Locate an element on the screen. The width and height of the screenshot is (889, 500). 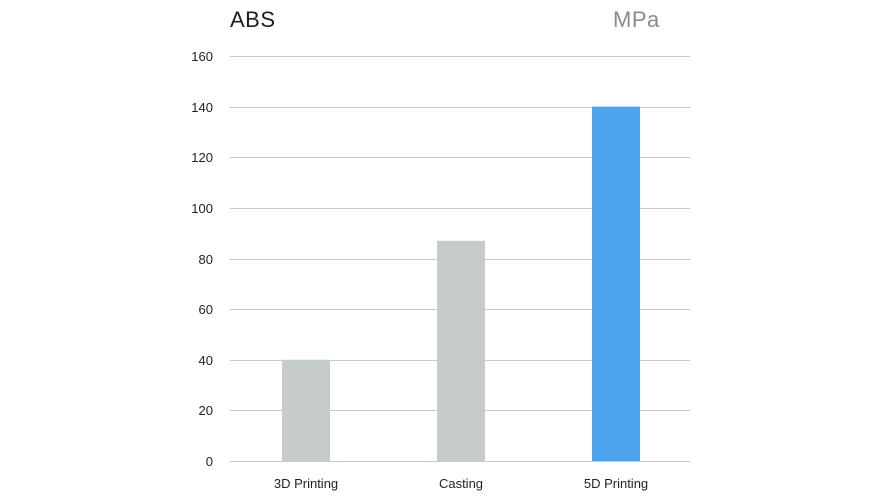
x-tick-label-5d-printing: 5D Printing is located at coordinates (616, 483).